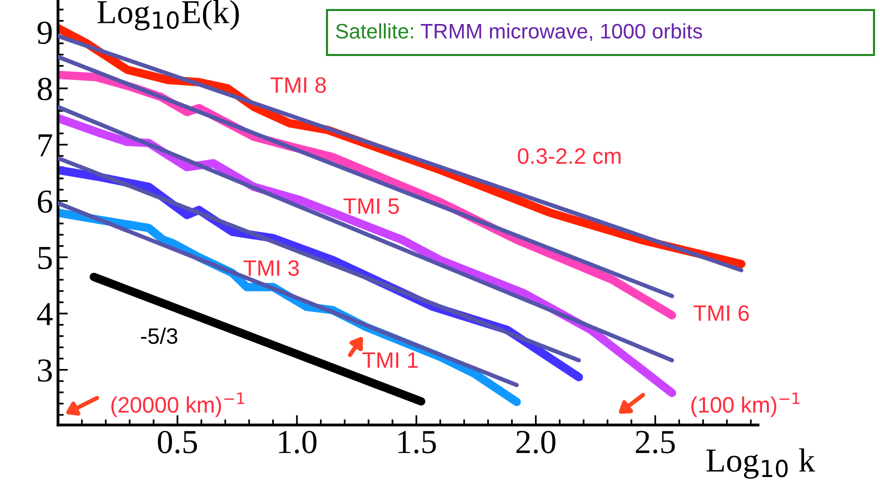  Describe the element at coordinates (271, 268) in the screenshot. I see `annotation: TMI 3` at that location.